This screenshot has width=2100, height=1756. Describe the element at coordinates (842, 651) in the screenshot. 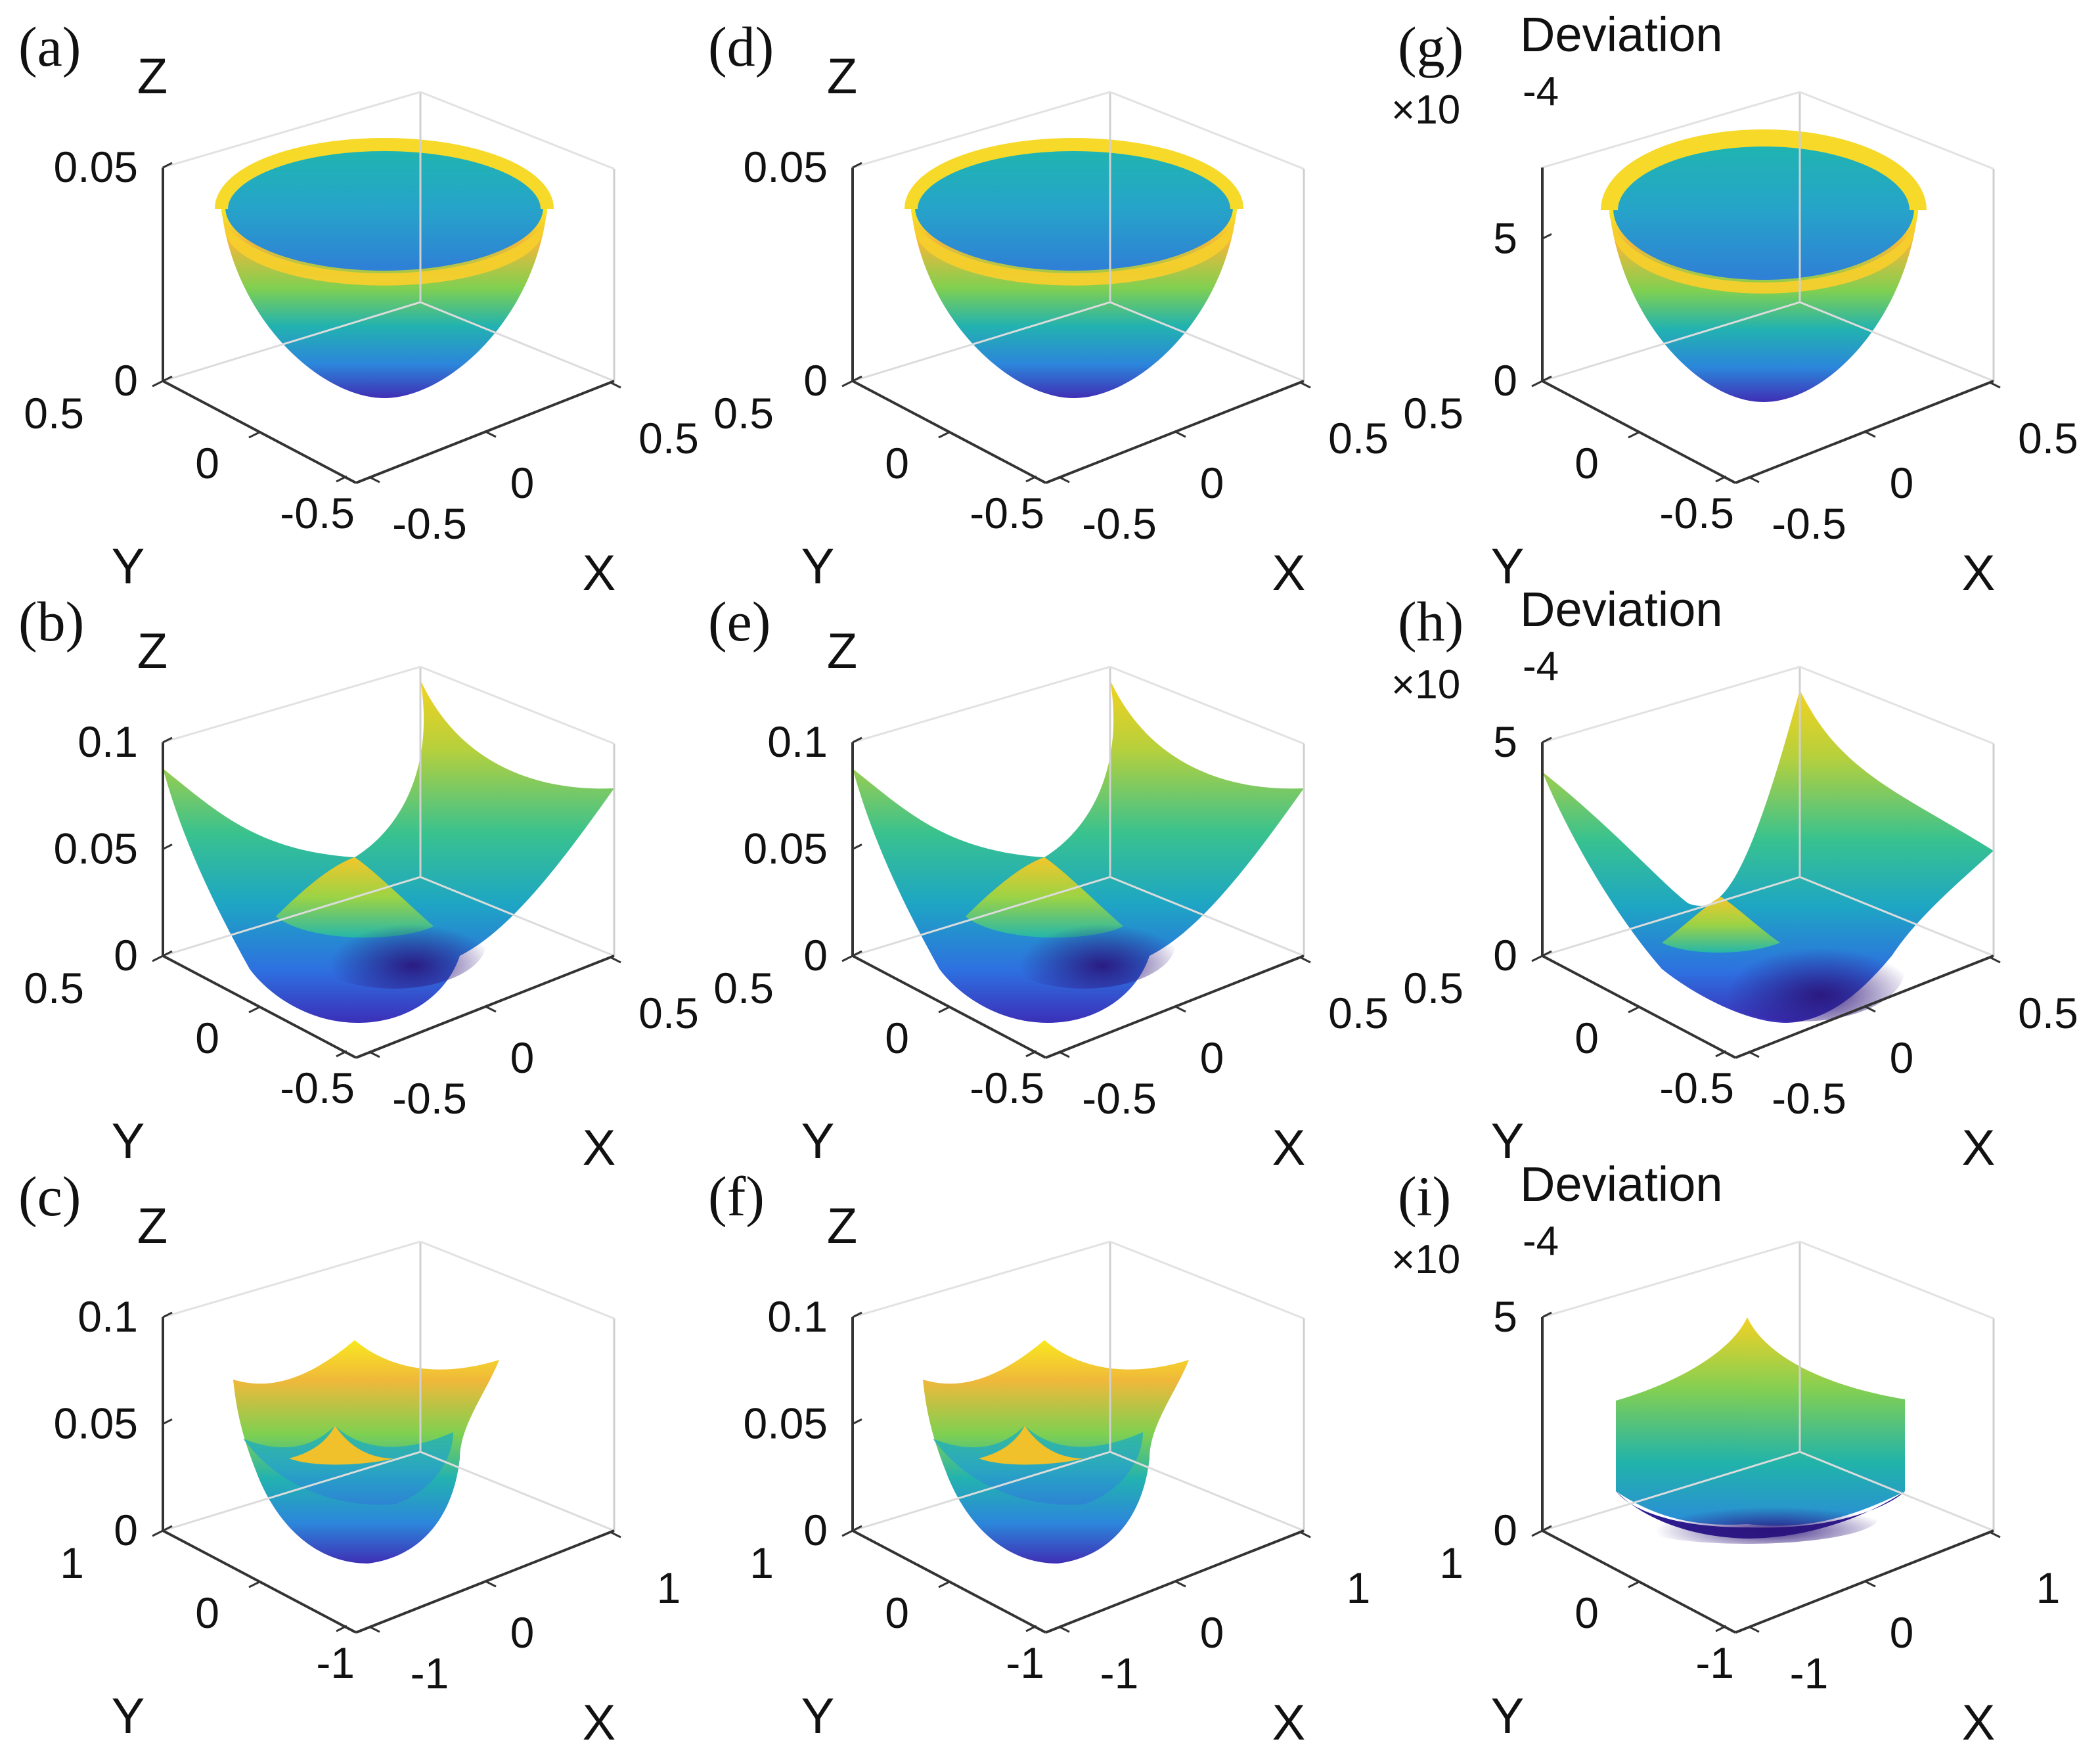

I see `z-axis-label: Z` at that location.